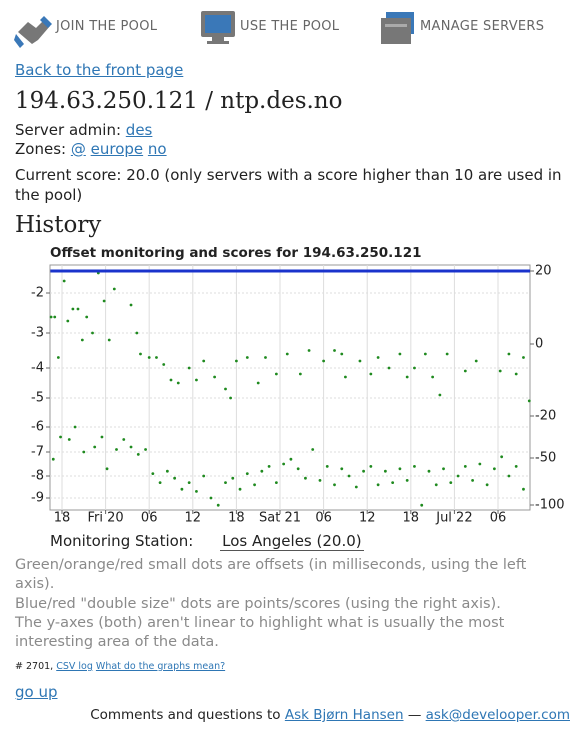 The height and width of the screenshot is (746, 580). What do you see at coordinates (37, 452) in the screenshot?
I see `y-tick-label: -7` at bounding box center [37, 452].